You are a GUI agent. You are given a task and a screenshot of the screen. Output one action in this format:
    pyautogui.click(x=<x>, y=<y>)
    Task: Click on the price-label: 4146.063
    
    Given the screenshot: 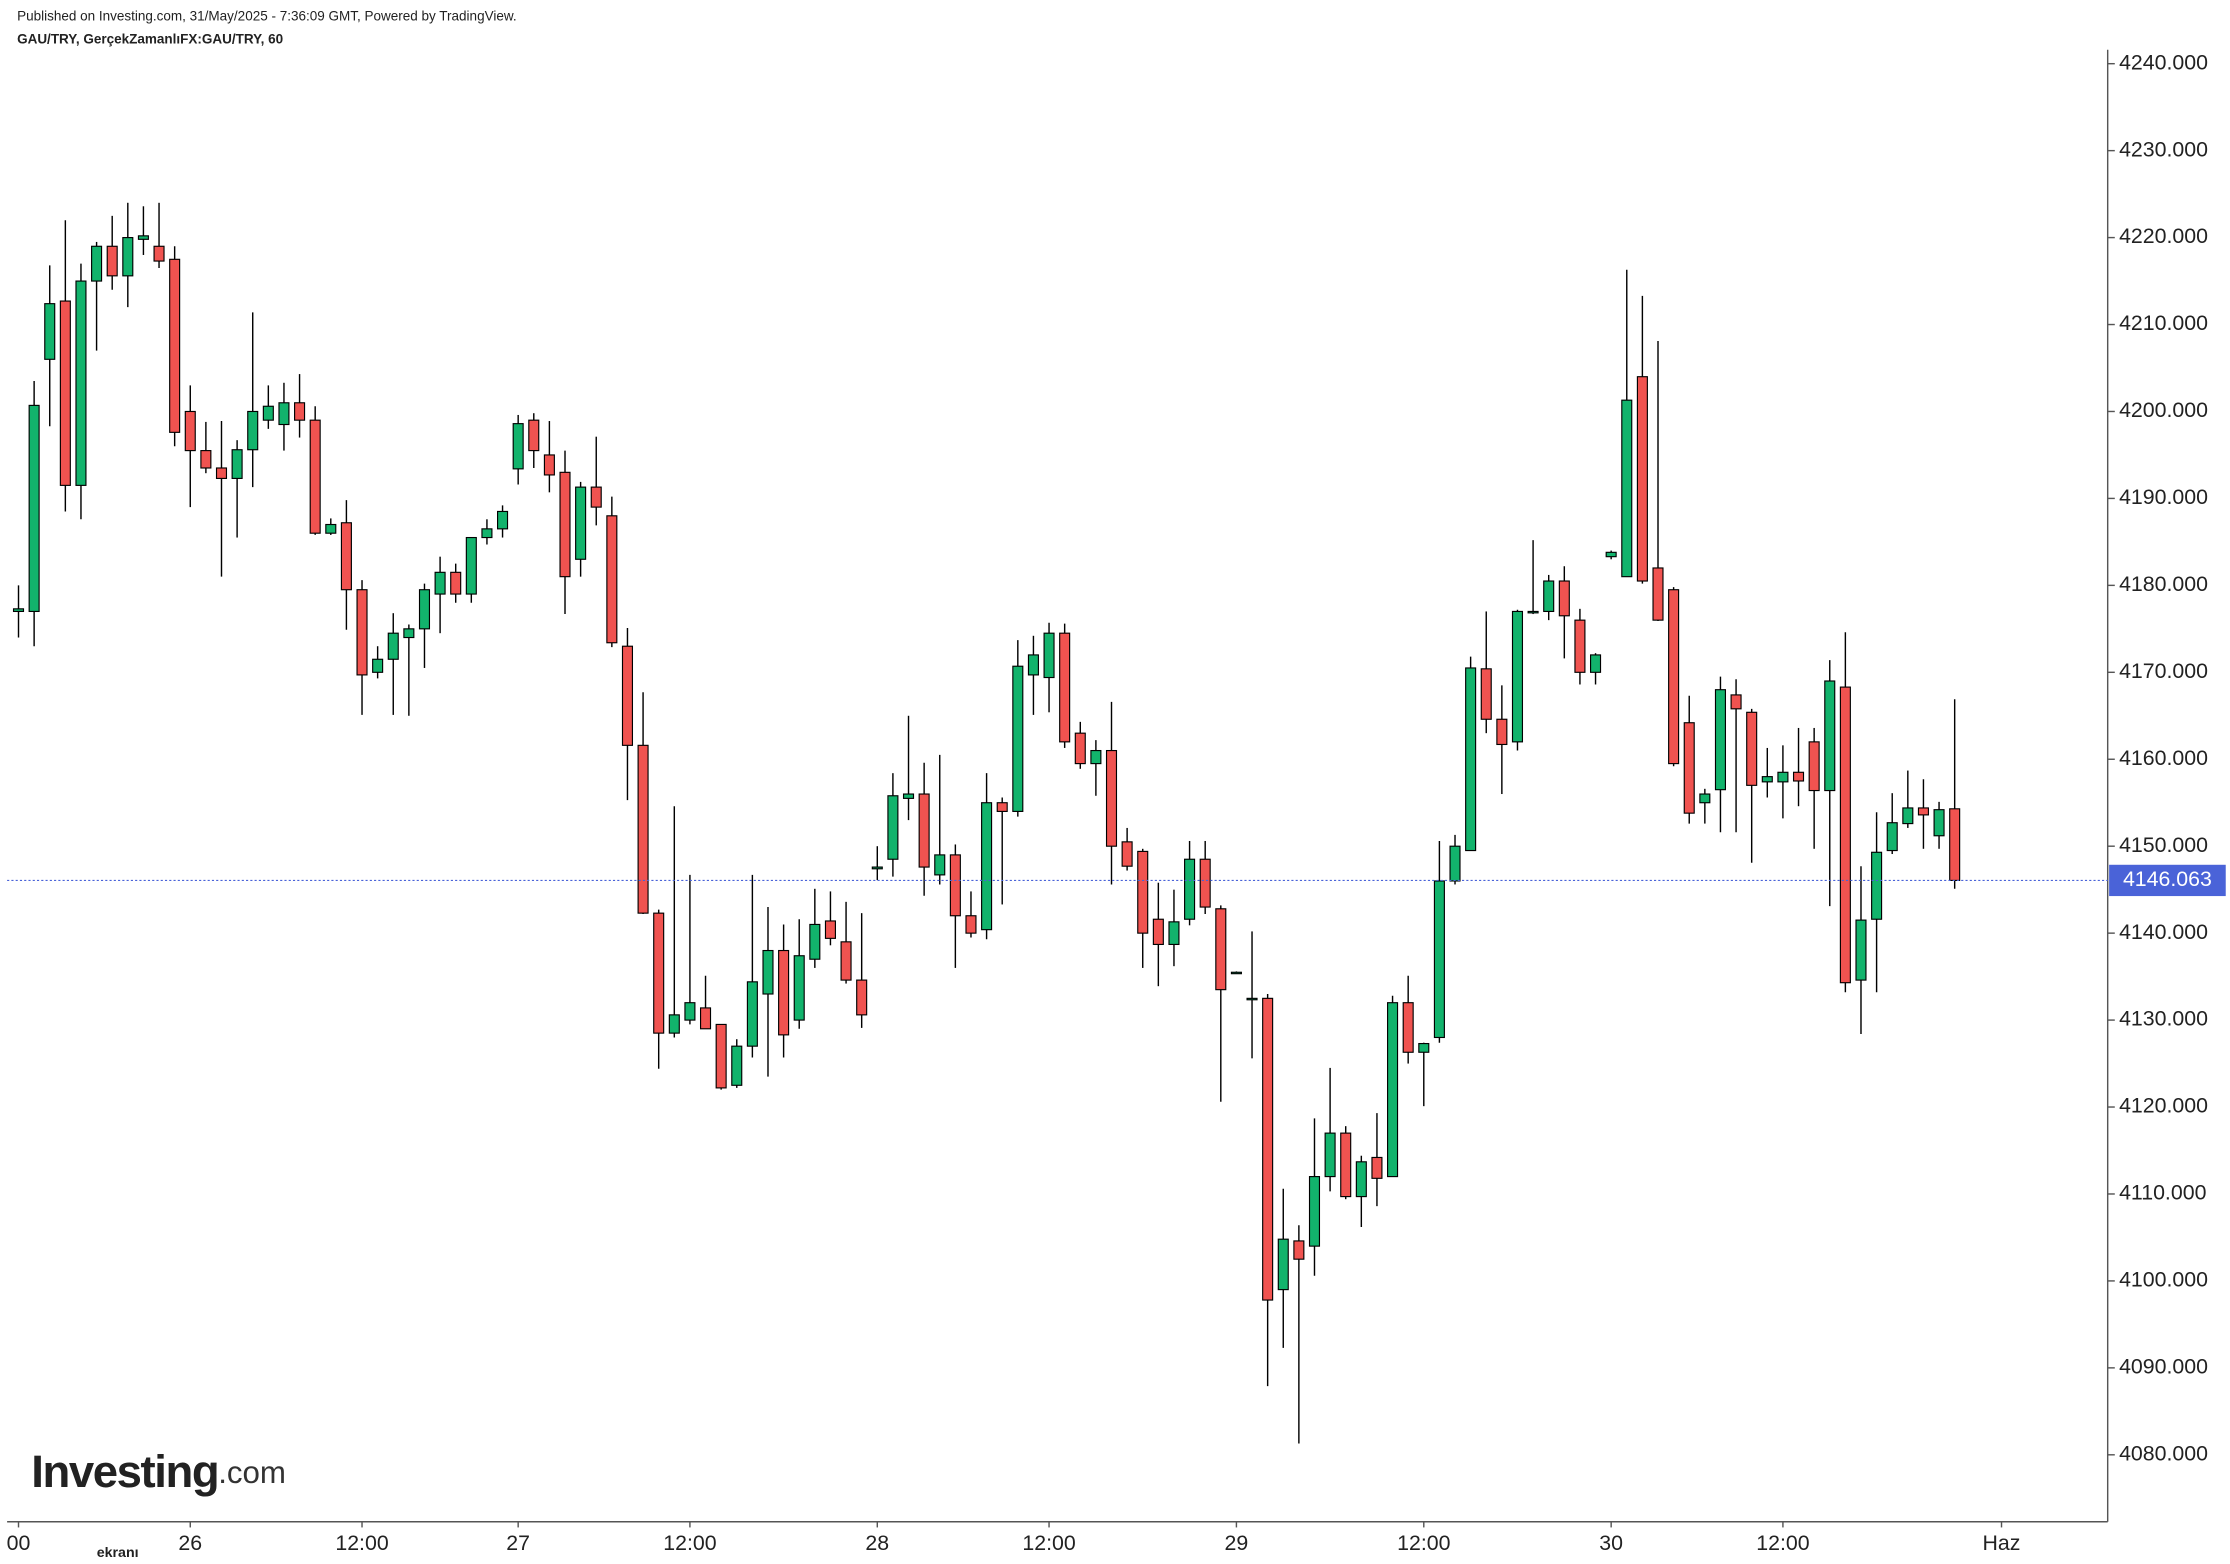 What is the action you would take?
    pyautogui.click(x=2167, y=879)
    